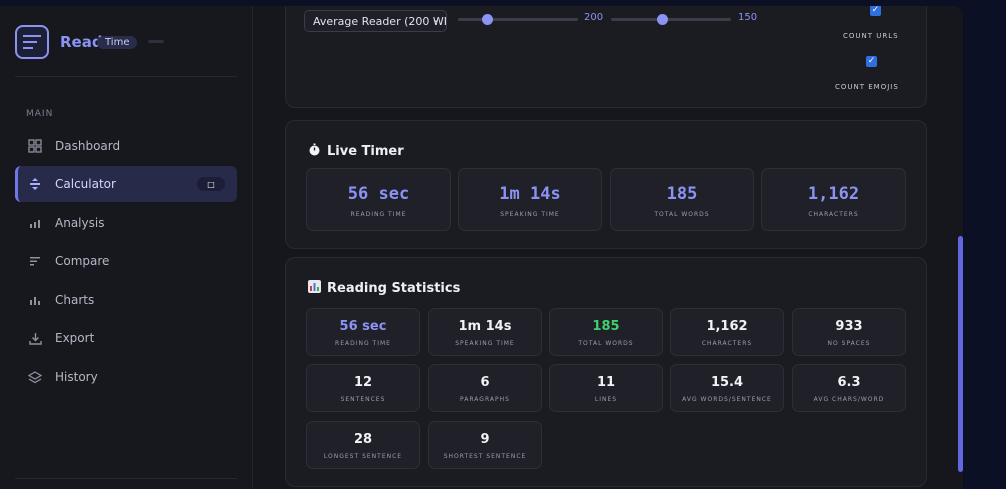 This screenshot has width=1006, height=489. What do you see at coordinates (314, 151) in the screenshot?
I see `stopwatch-icon` at bounding box center [314, 151].